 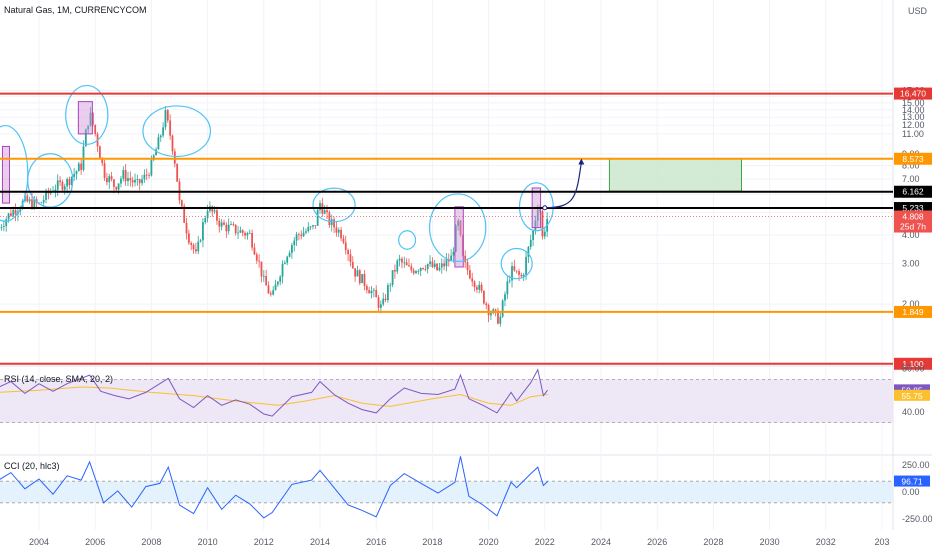 I want to click on level-tag-label: 5.233, so click(x=913, y=208).